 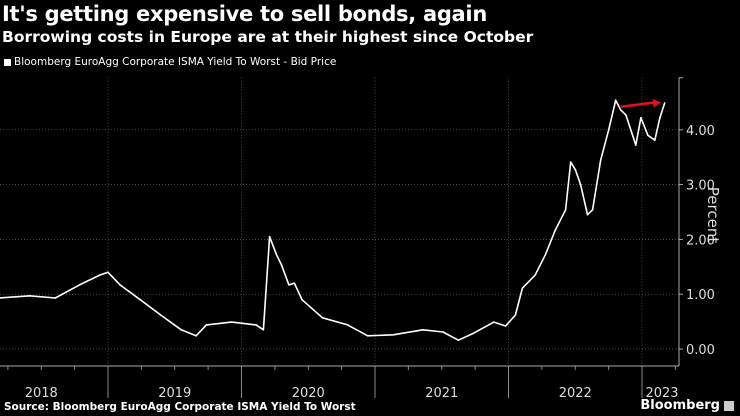 What do you see at coordinates (441, 393) in the screenshot?
I see `x-tick-label: 2021` at bounding box center [441, 393].